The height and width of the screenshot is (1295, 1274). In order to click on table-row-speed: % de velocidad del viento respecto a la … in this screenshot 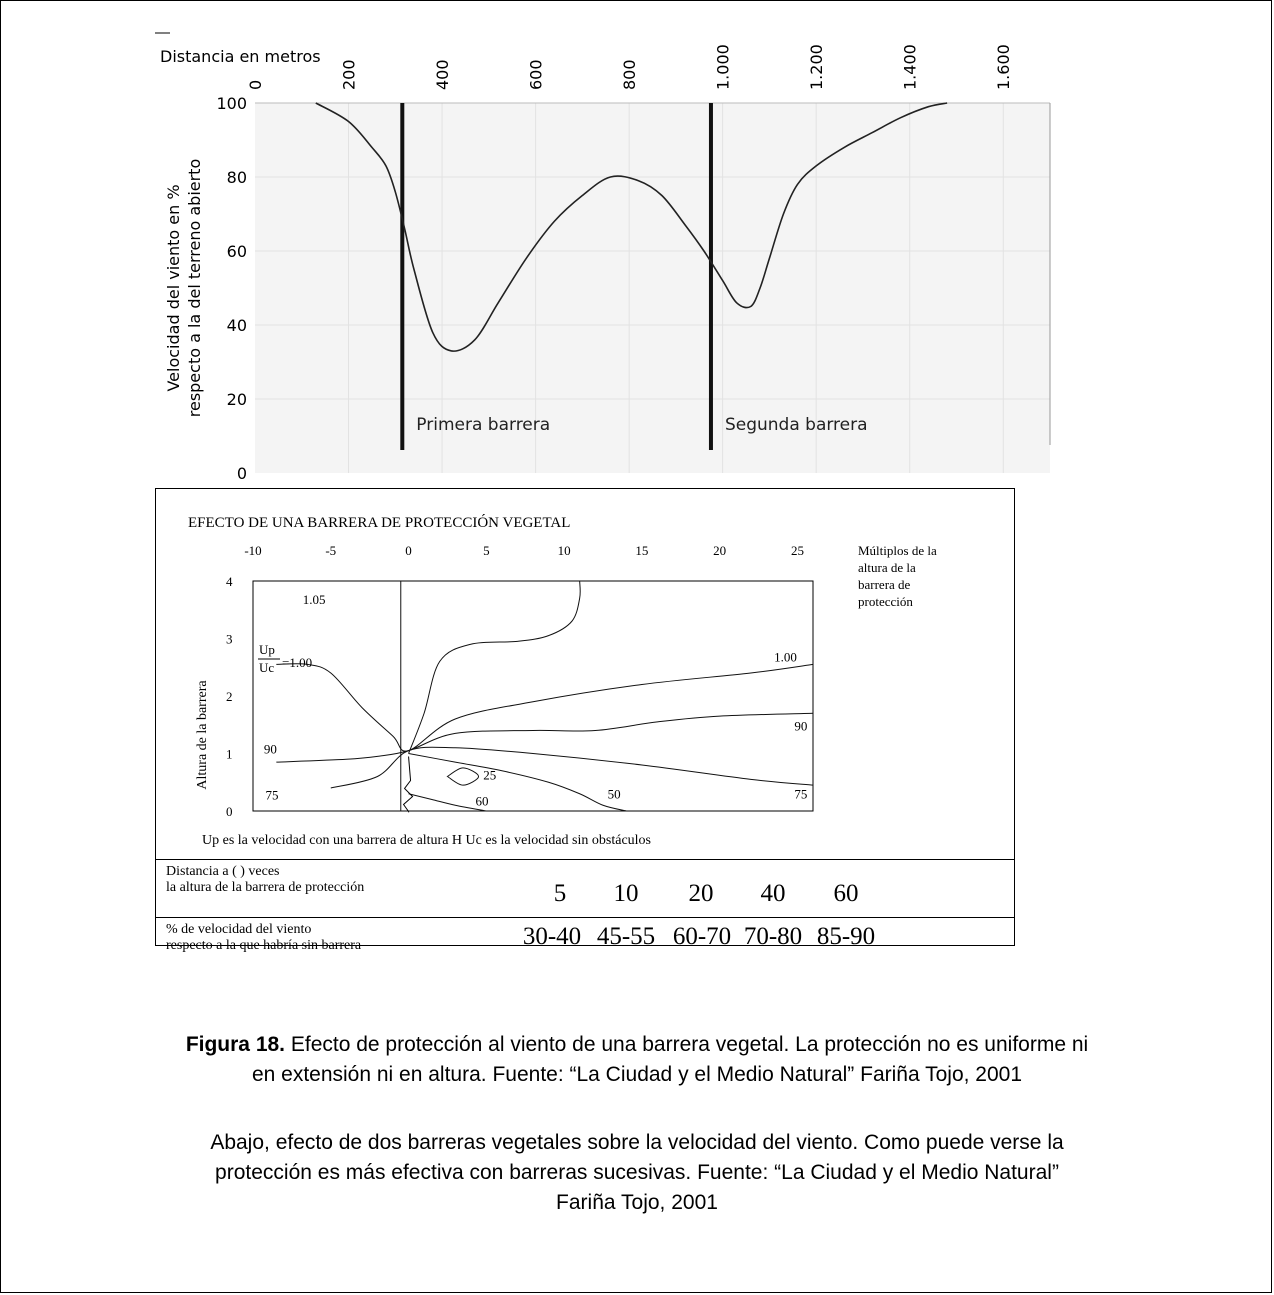, I will do `click(585, 935)`.